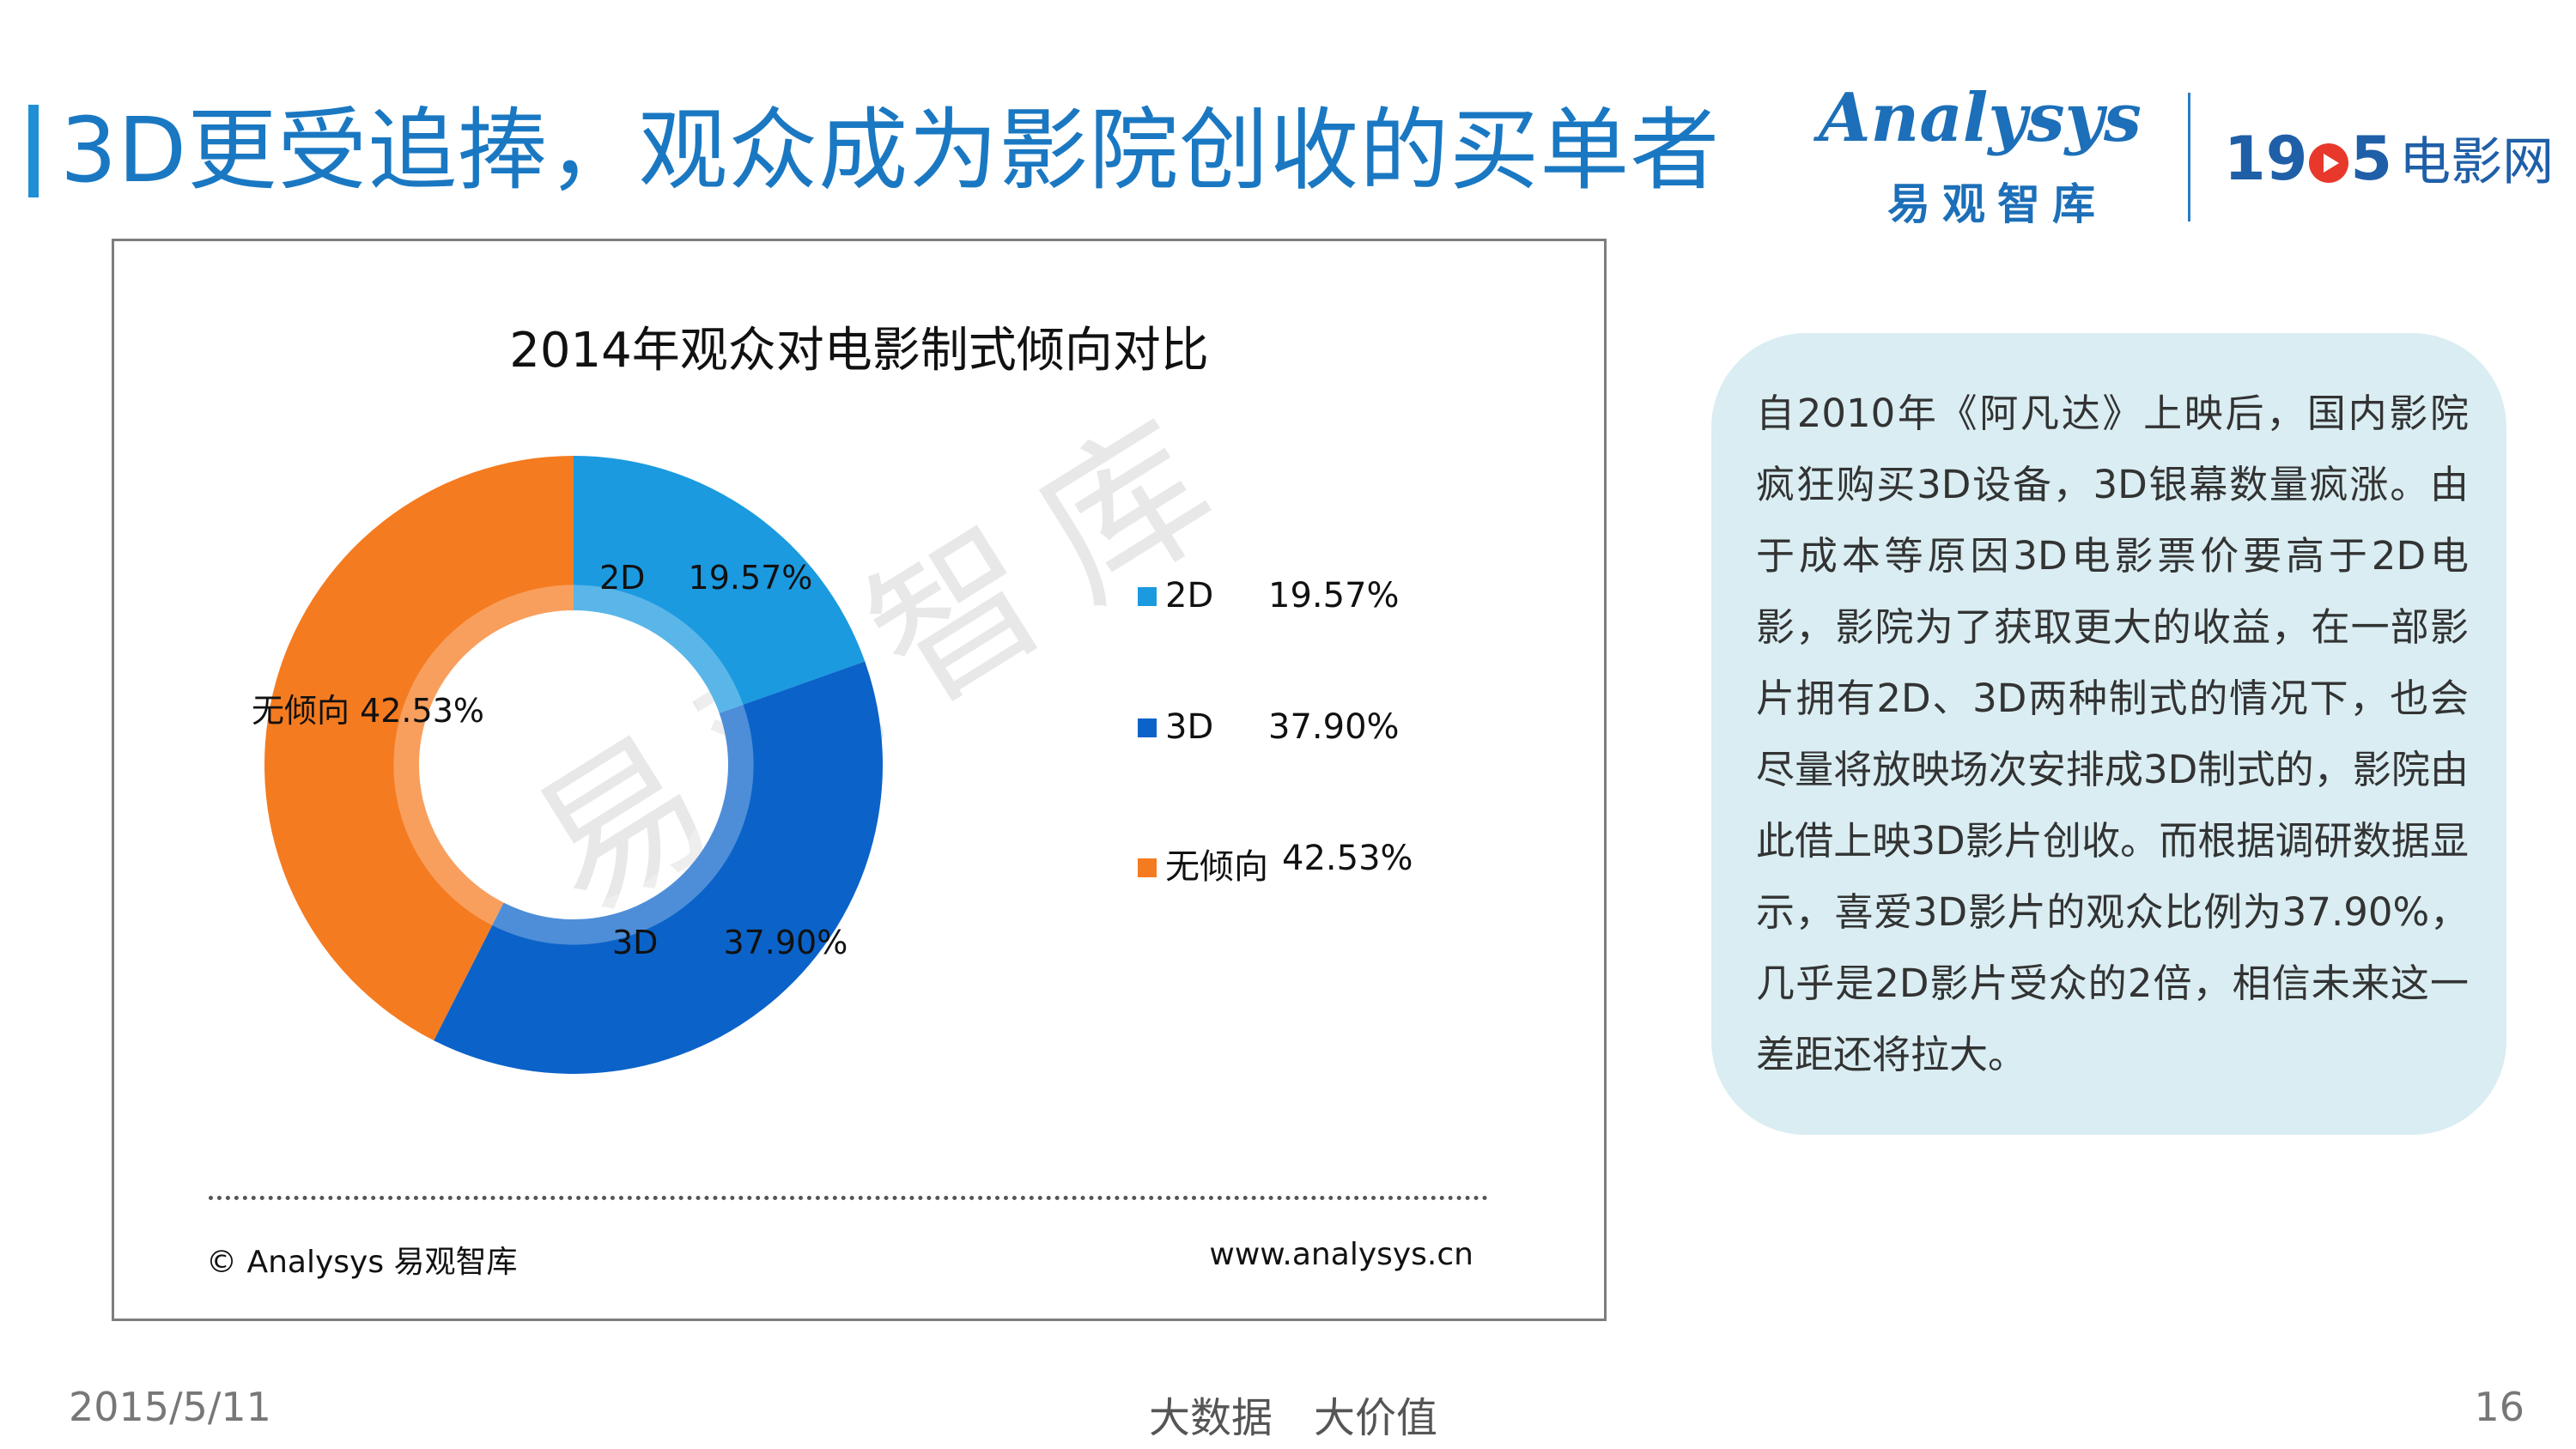  I want to click on play-icon, so click(2329, 163).